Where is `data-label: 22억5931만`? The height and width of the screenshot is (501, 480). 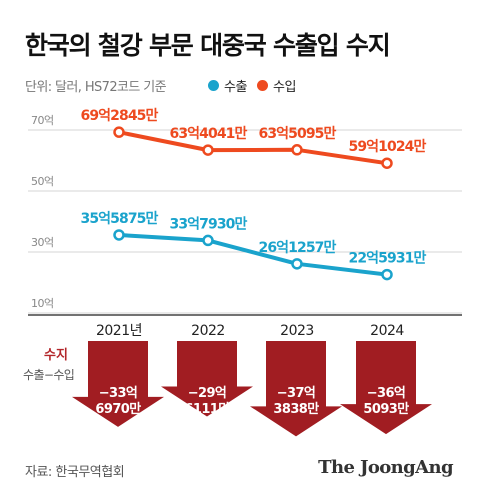 data-label: 22억5931만 is located at coordinates (387, 259).